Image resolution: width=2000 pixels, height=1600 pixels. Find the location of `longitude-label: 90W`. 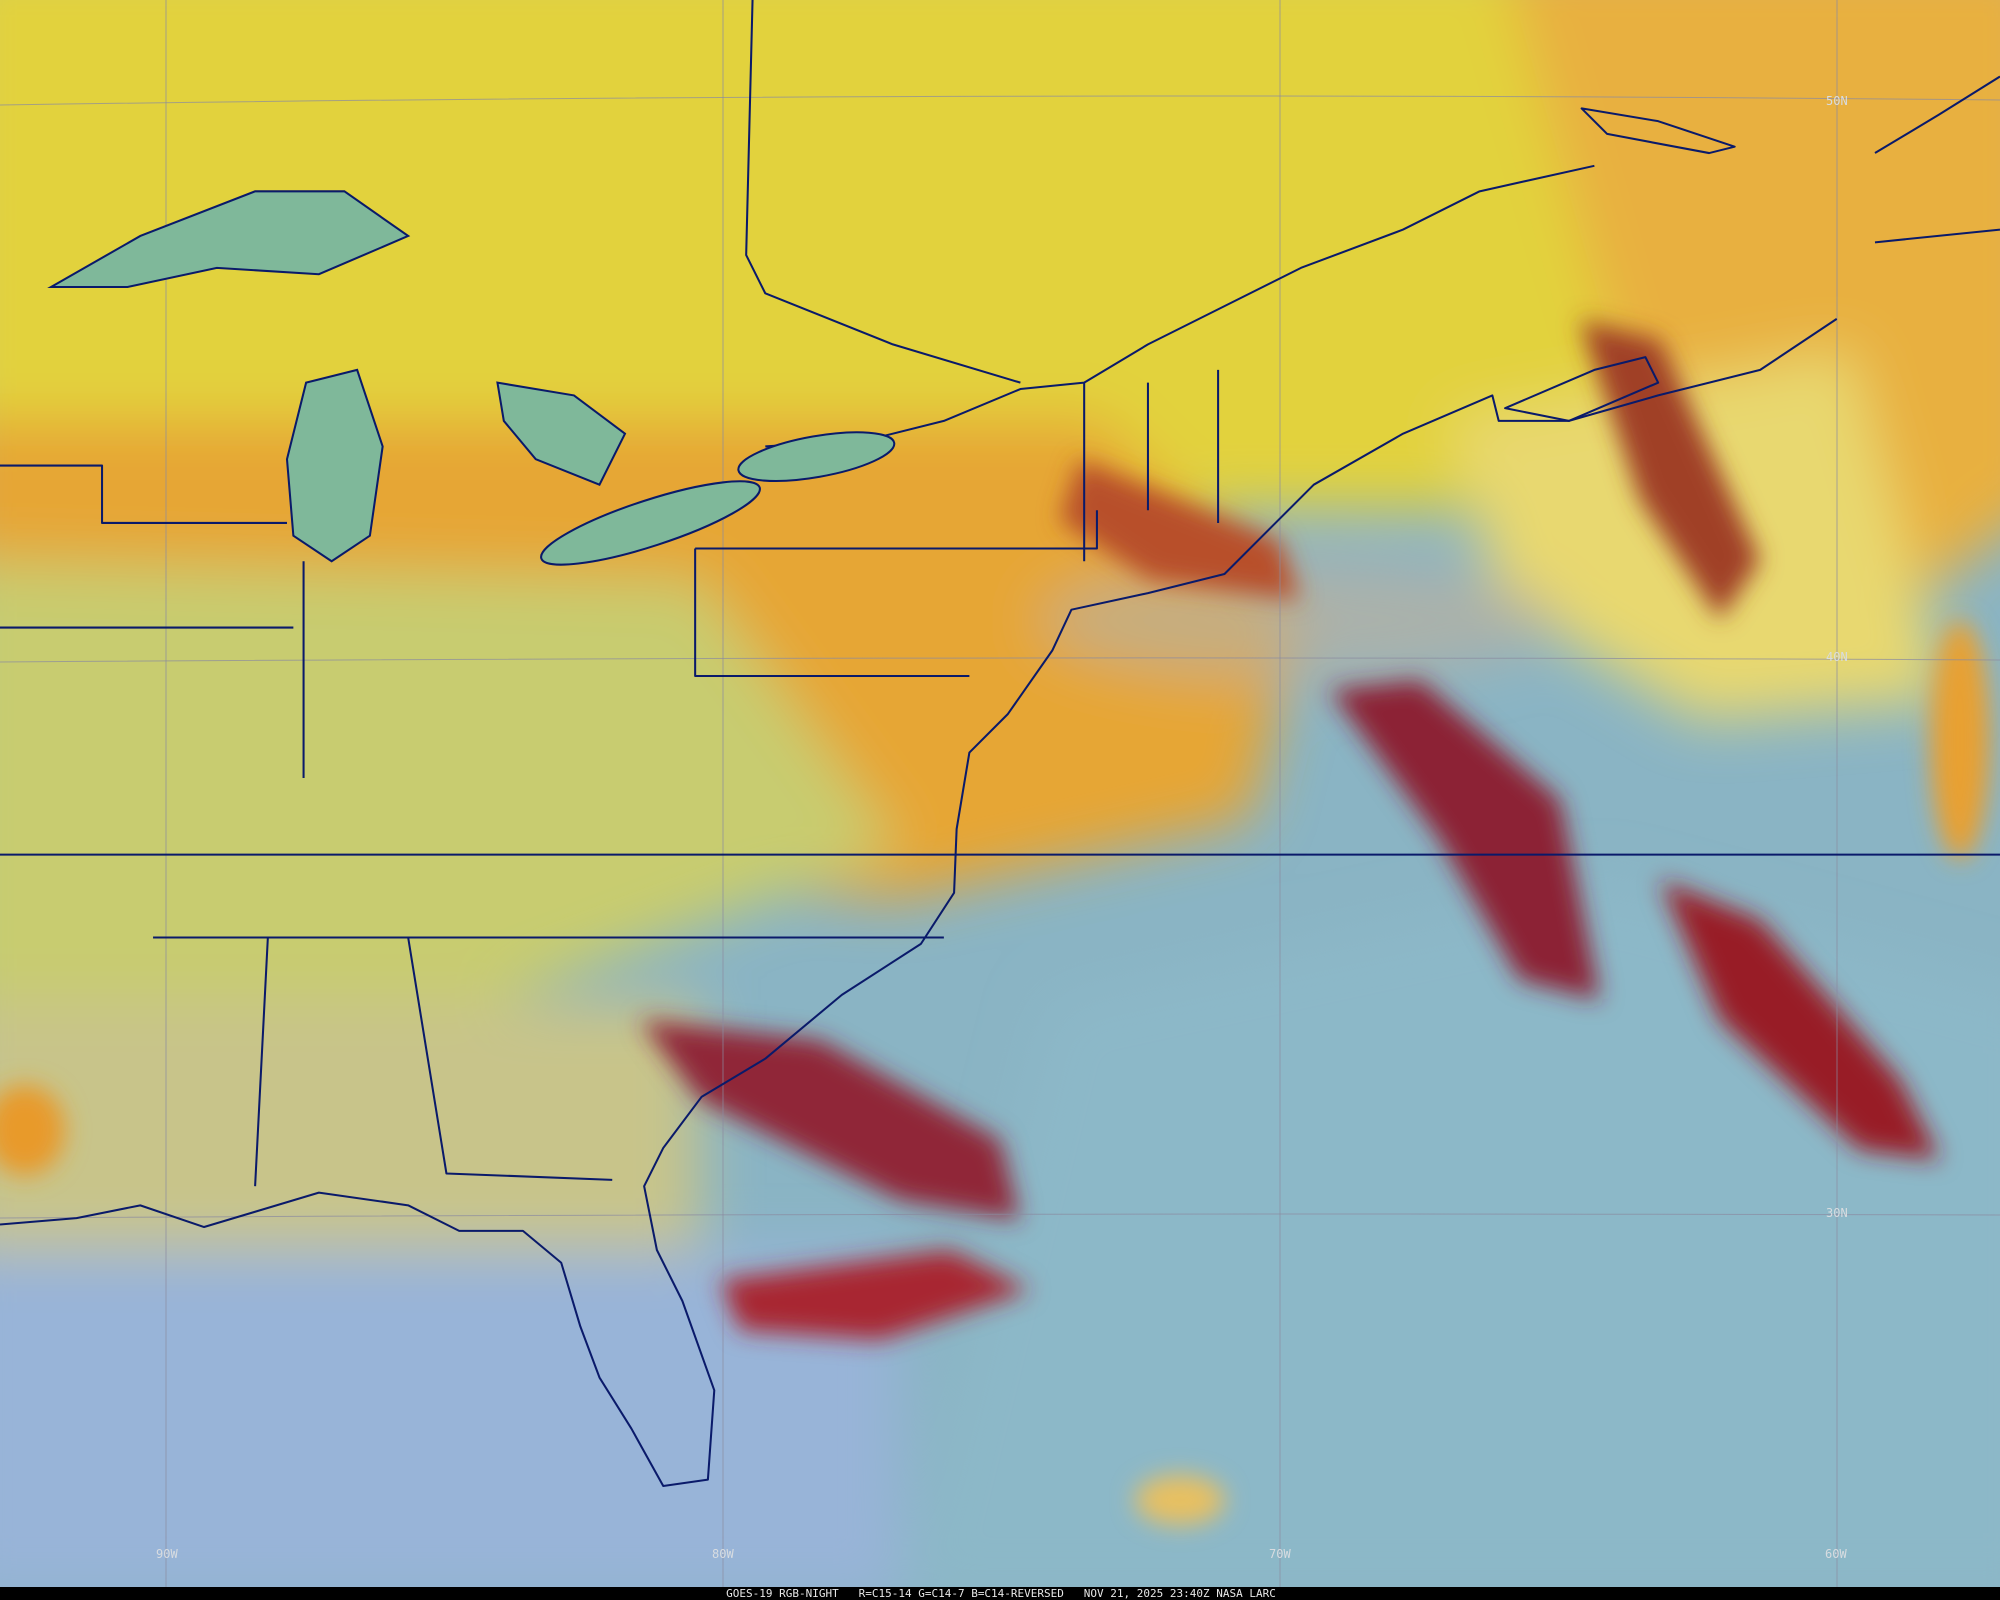

longitude-label: 90W is located at coordinates (167, 1554).